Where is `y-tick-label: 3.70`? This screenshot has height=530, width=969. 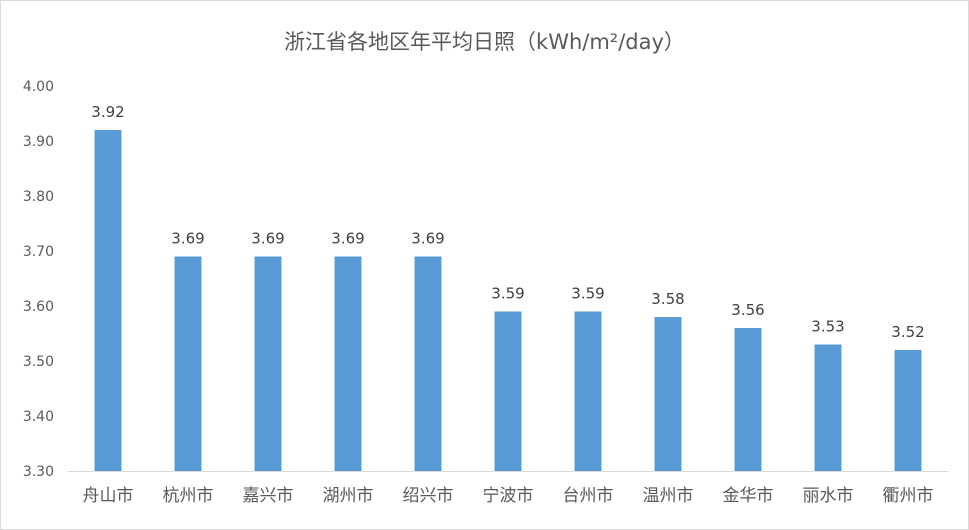 y-tick-label: 3.70 is located at coordinates (38, 252).